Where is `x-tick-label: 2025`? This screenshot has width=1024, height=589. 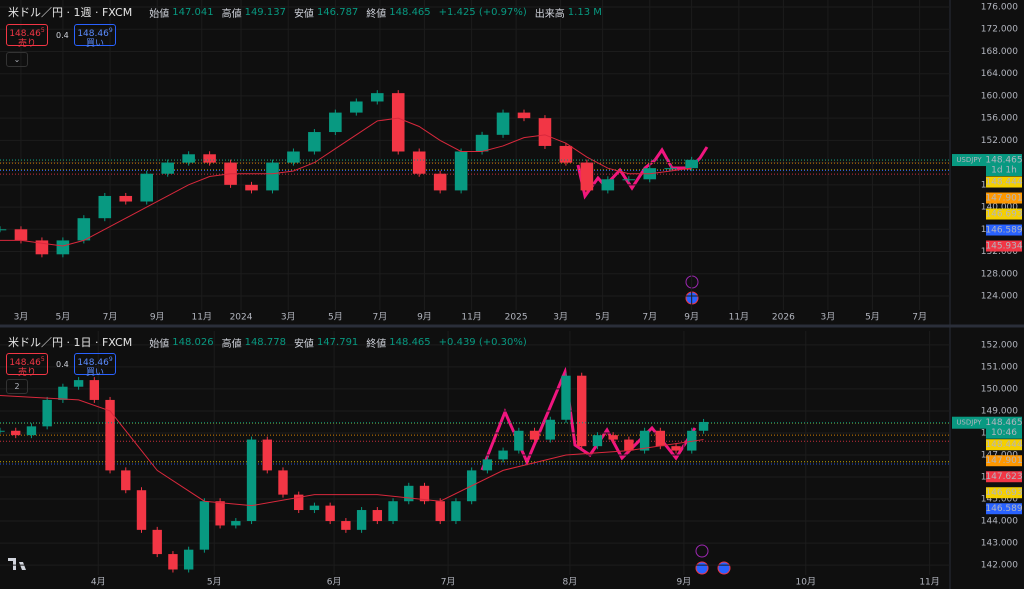
x-tick-label: 2025 is located at coordinates (516, 318).